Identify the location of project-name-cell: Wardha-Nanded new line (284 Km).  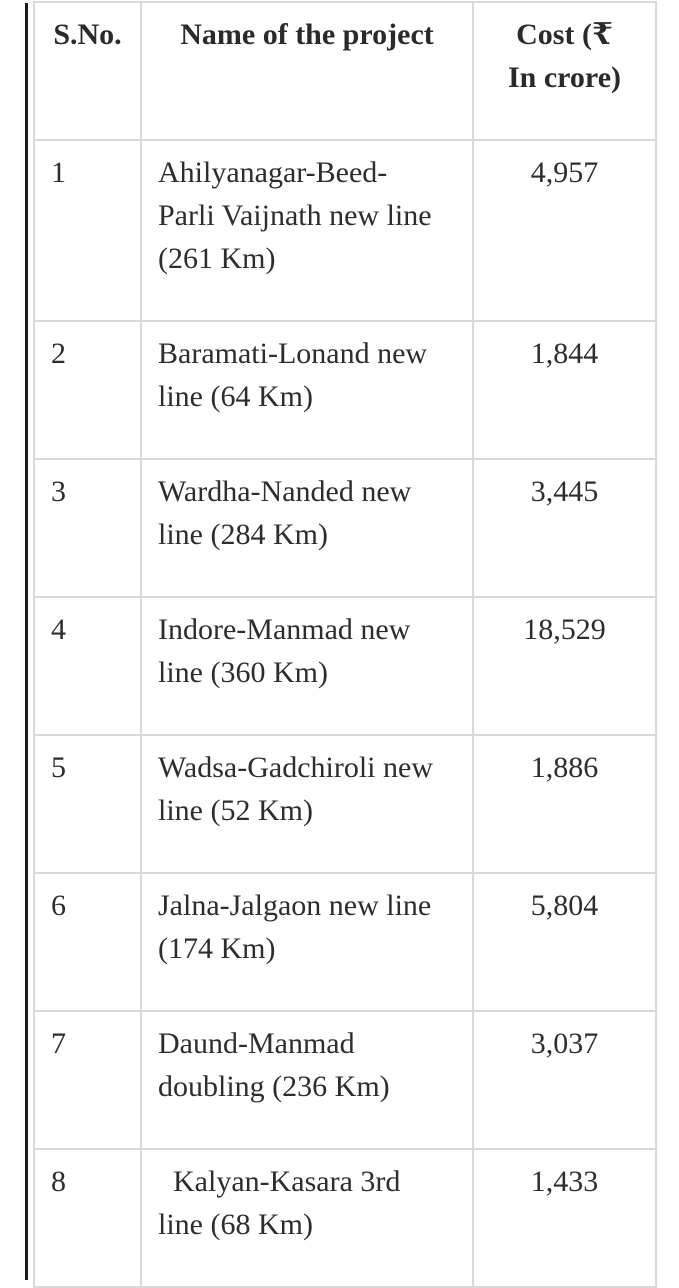
(307, 528).